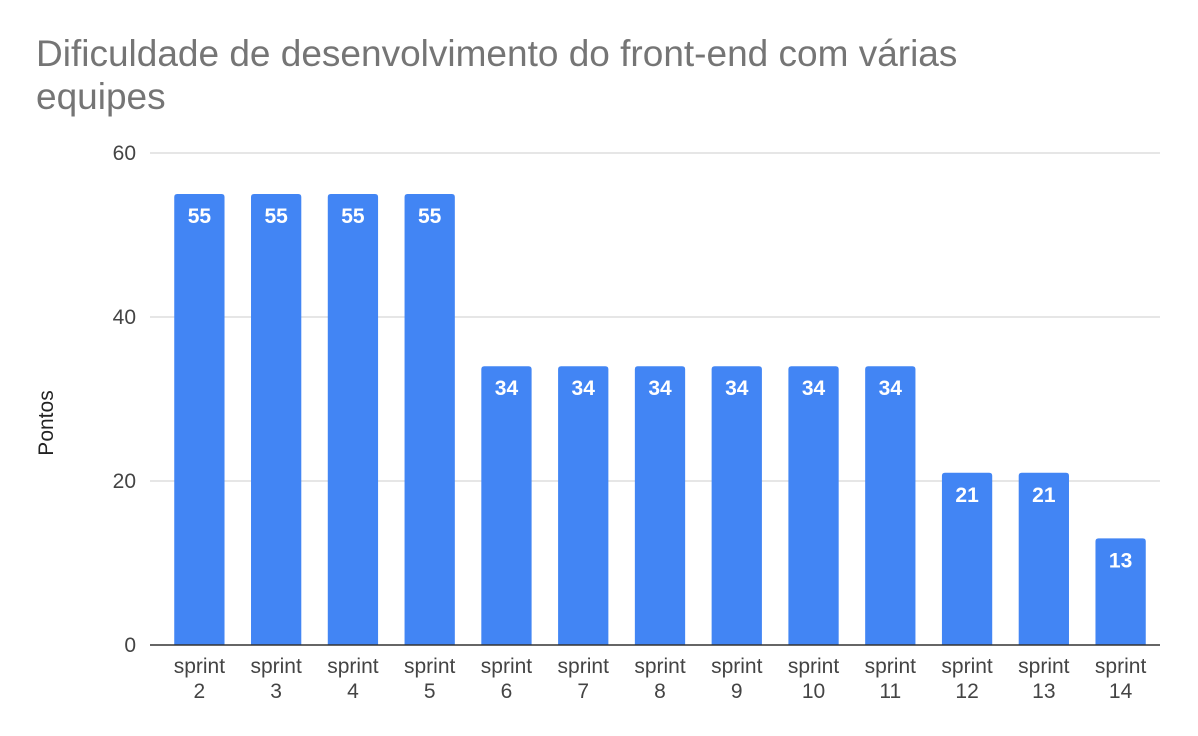 This screenshot has width=1198, height=736. I want to click on x-tick-label: sprint 4, so click(353, 679).